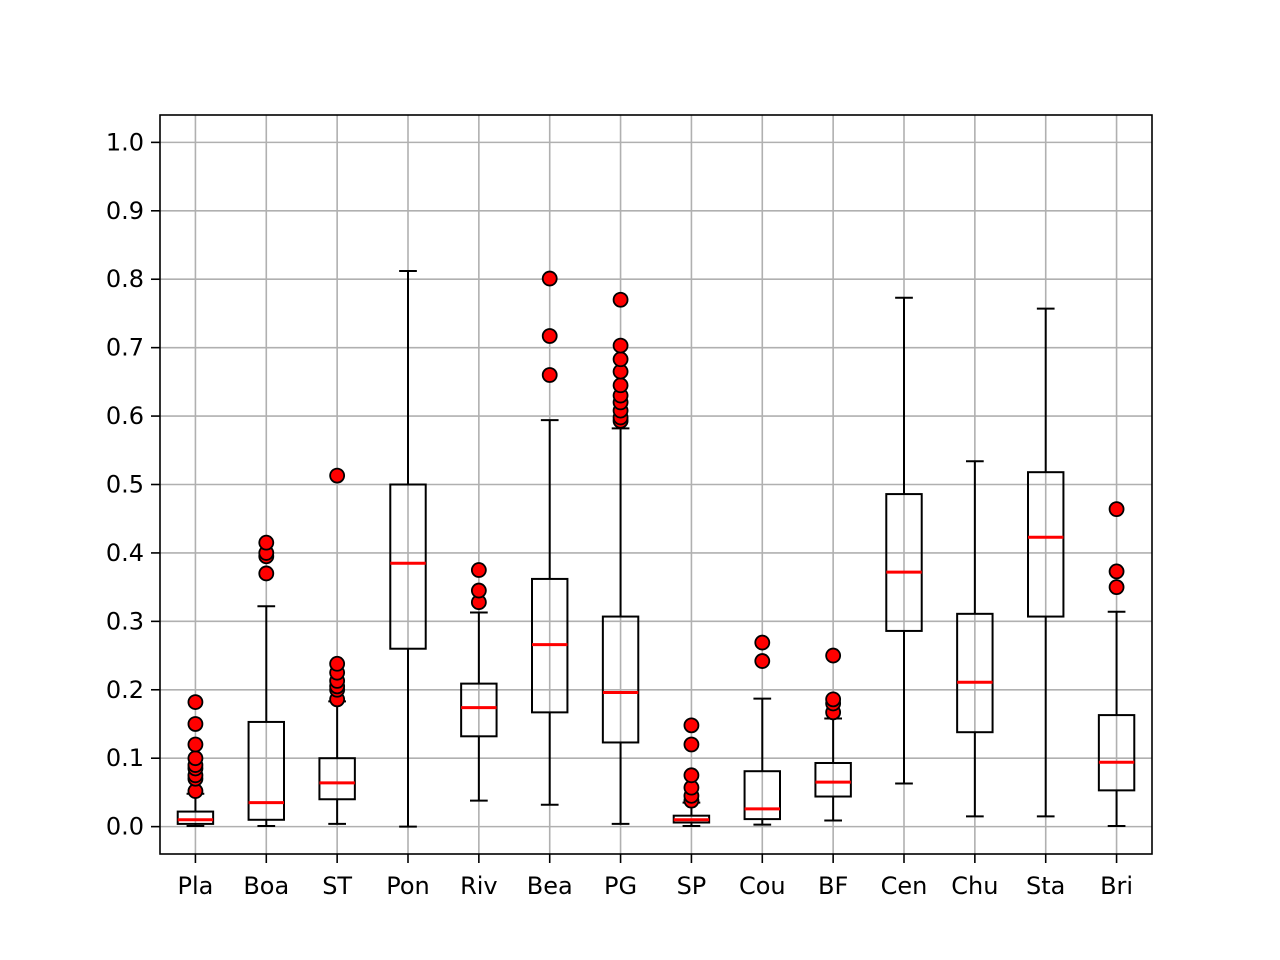 This screenshot has height=960, width=1280. What do you see at coordinates (550, 538) in the screenshot?
I see `box-bea` at bounding box center [550, 538].